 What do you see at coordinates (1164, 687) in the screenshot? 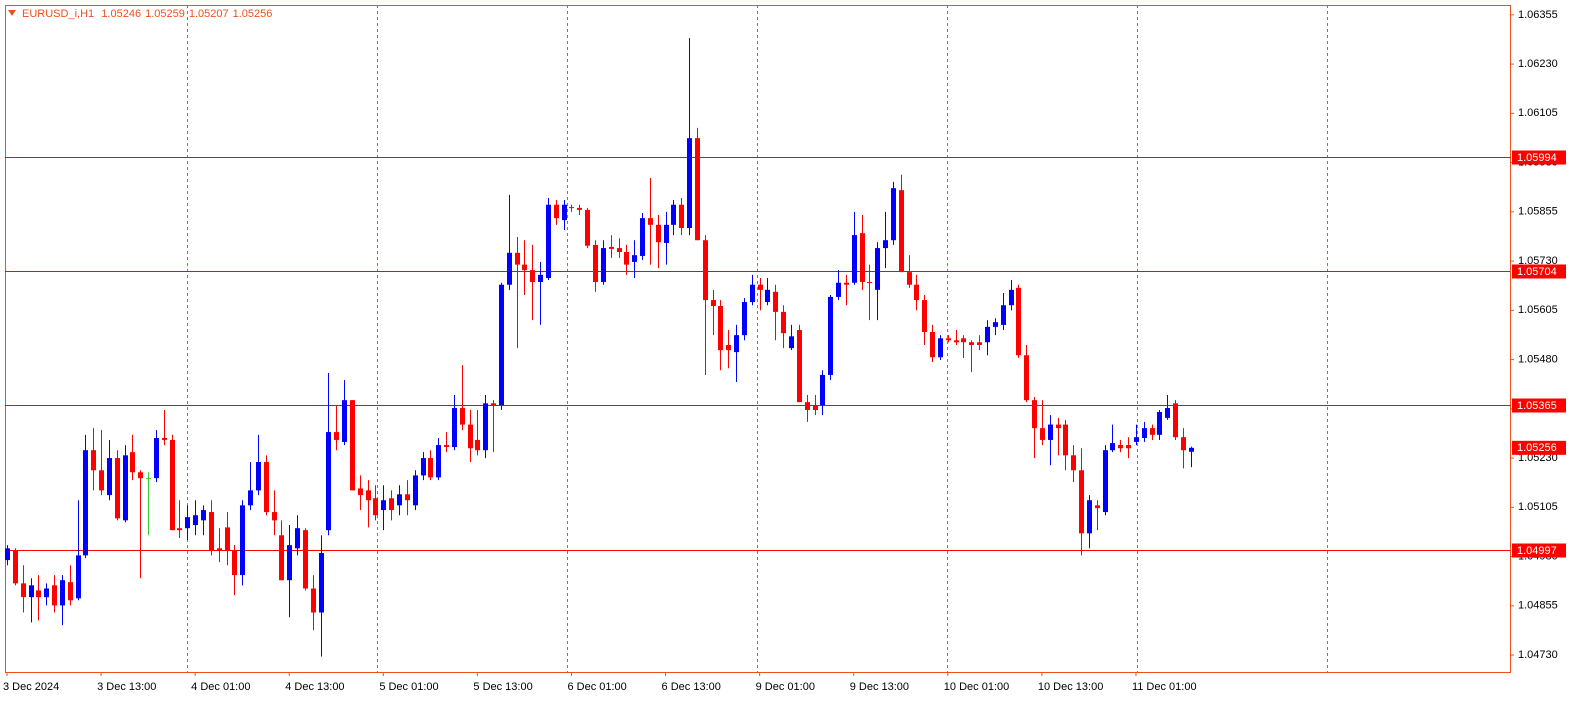
I see `x-tick-label: 11 Dec 01:00` at bounding box center [1164, 687].